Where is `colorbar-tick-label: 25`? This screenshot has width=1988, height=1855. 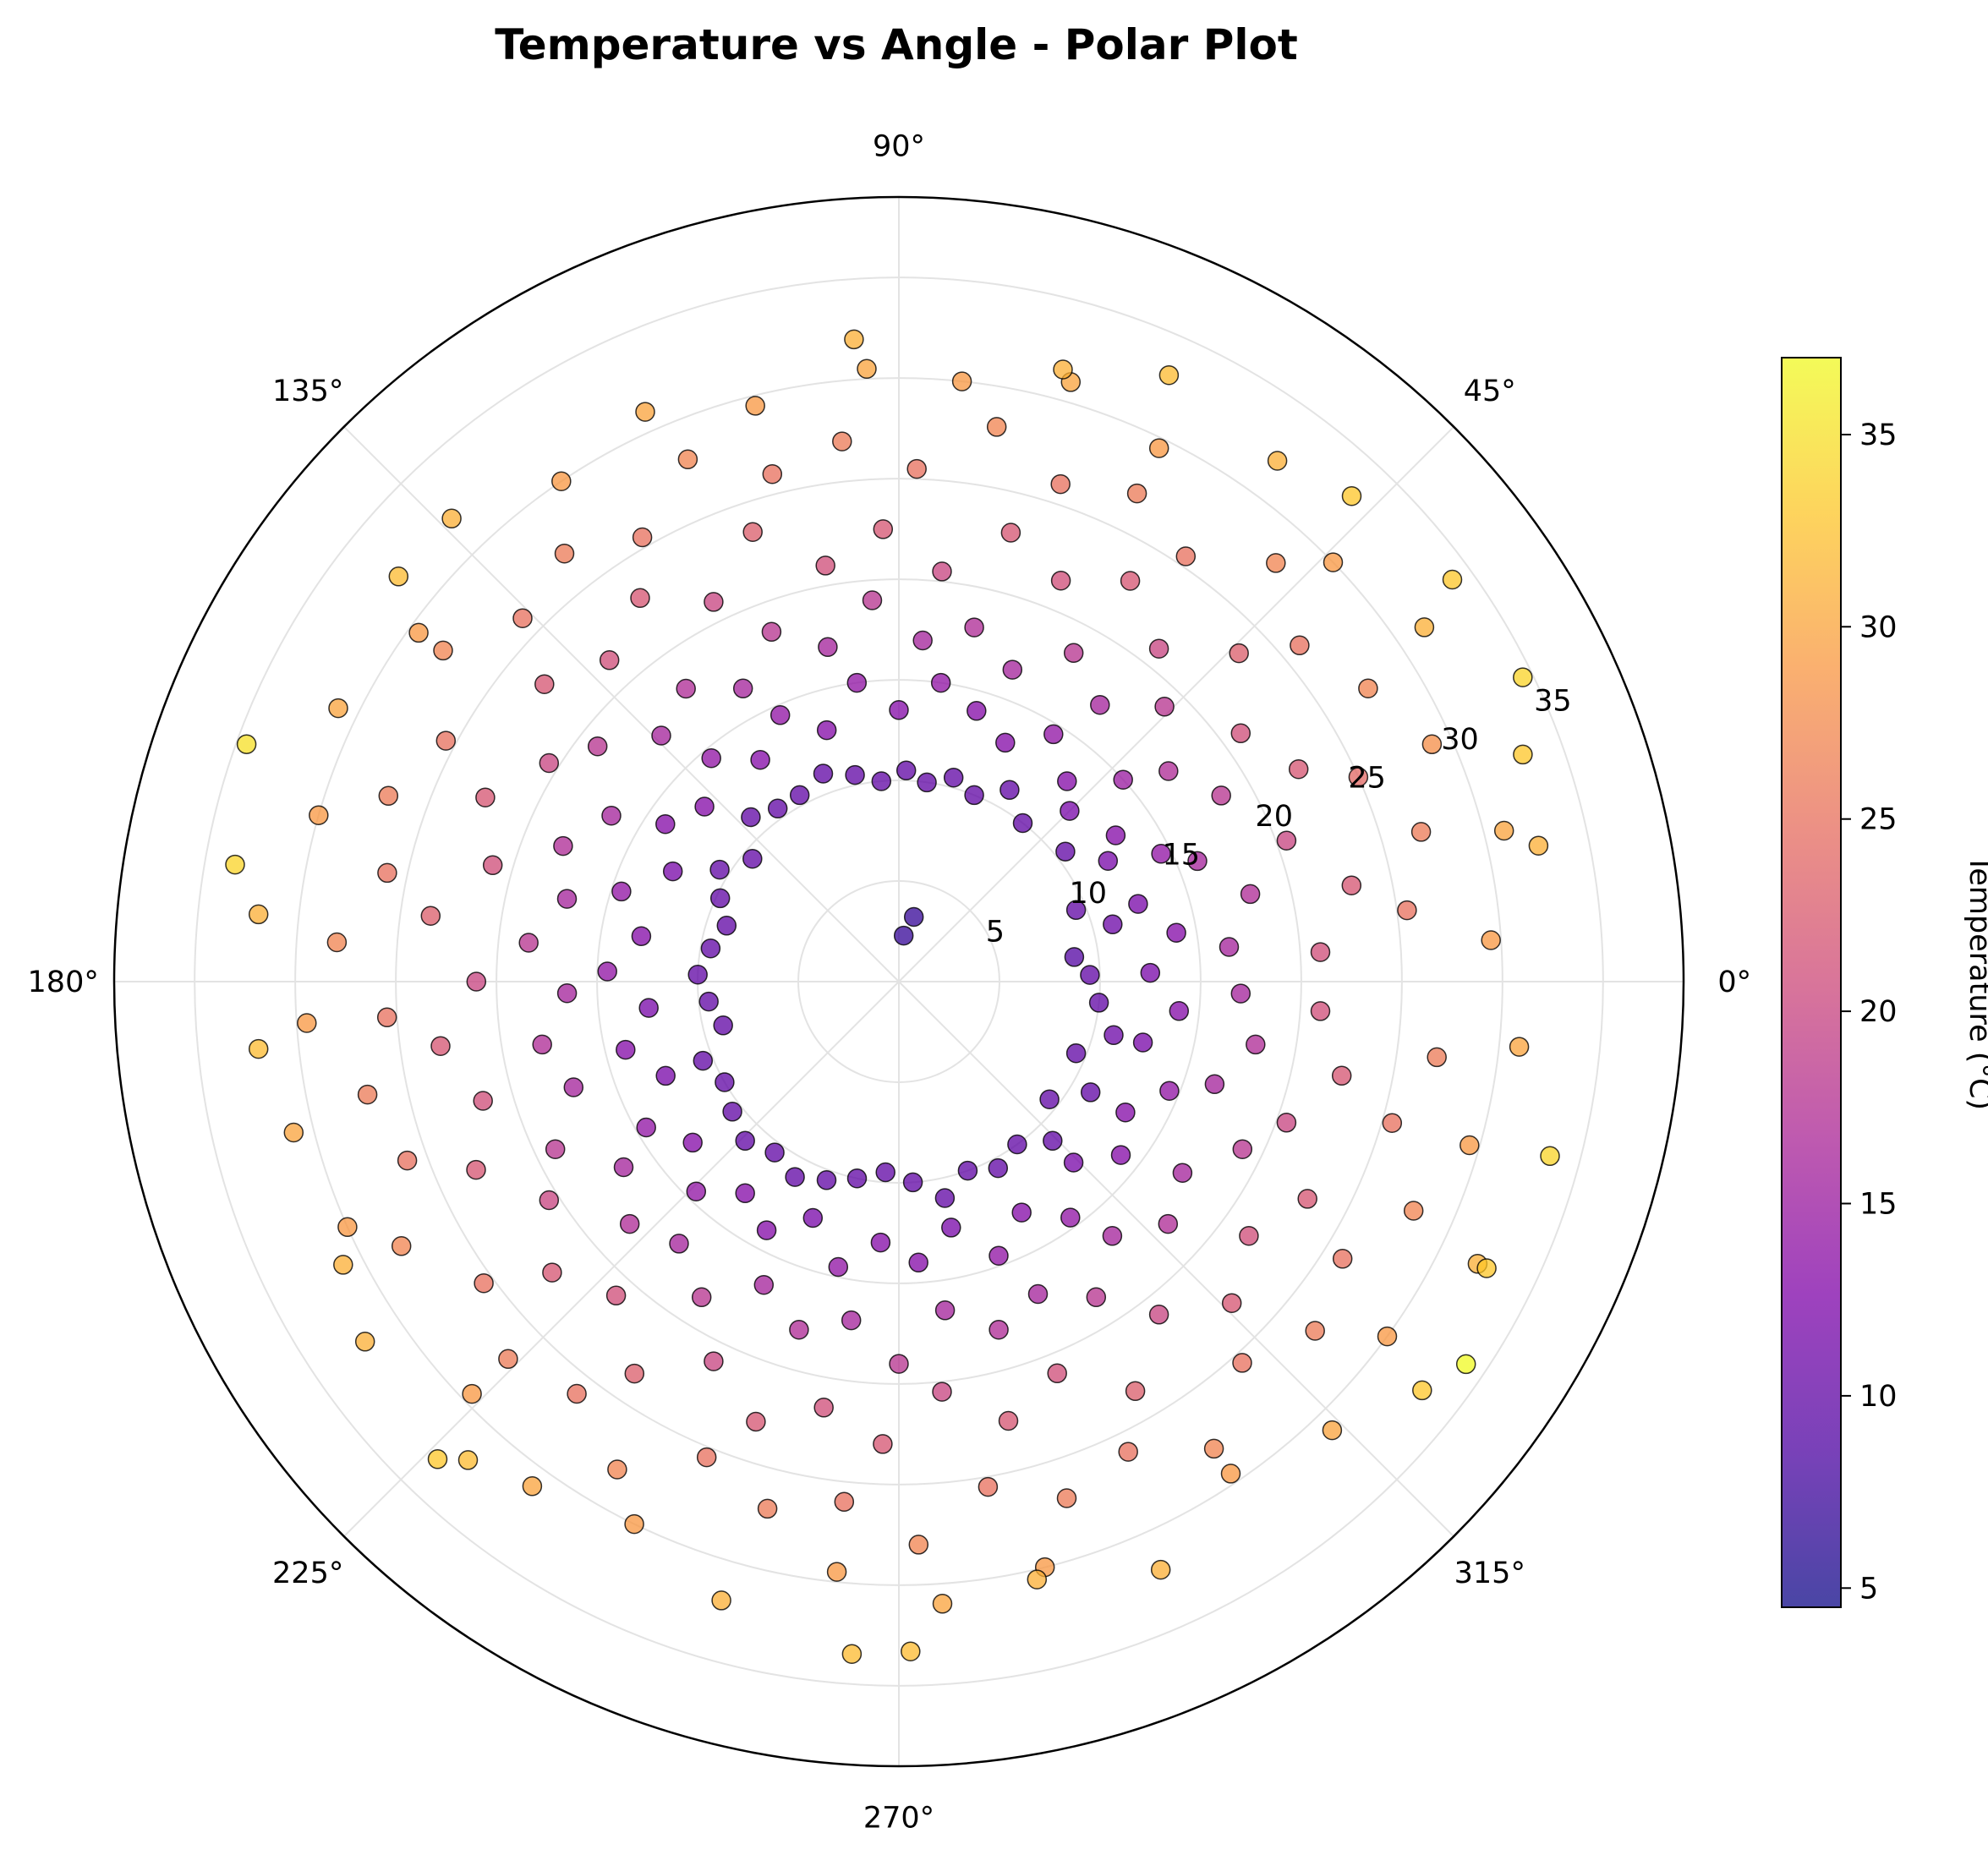
colorbar-tick-label: 25 is located at coordinates (1878, 820).